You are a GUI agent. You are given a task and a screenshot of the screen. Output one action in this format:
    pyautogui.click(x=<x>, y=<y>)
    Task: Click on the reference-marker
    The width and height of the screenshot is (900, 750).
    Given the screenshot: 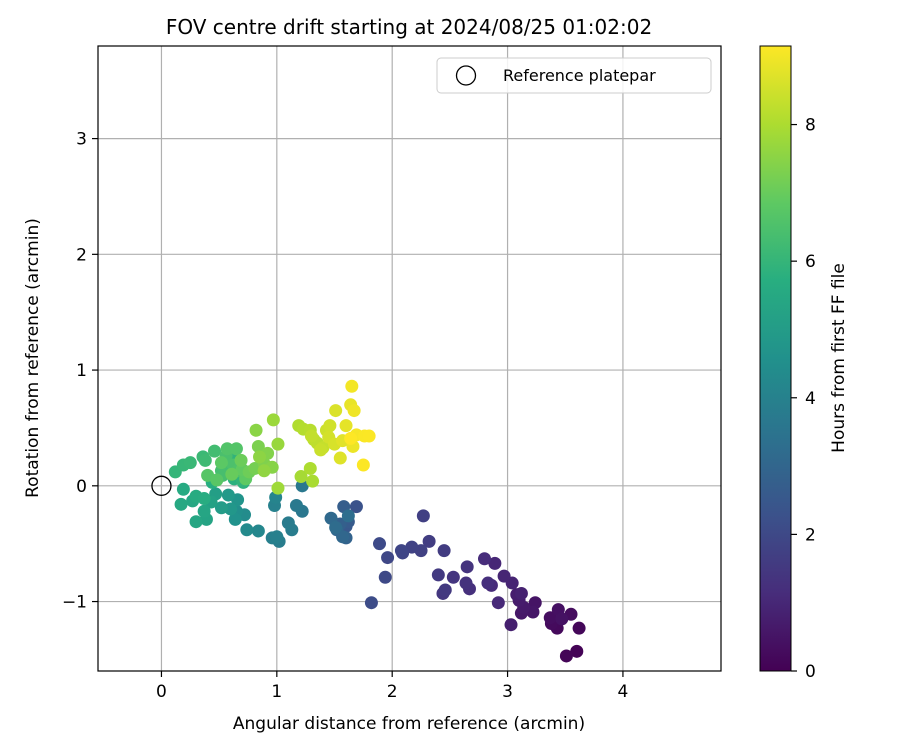 What is the action you would take?
    pyautogui.click(x=161, y=485)
    